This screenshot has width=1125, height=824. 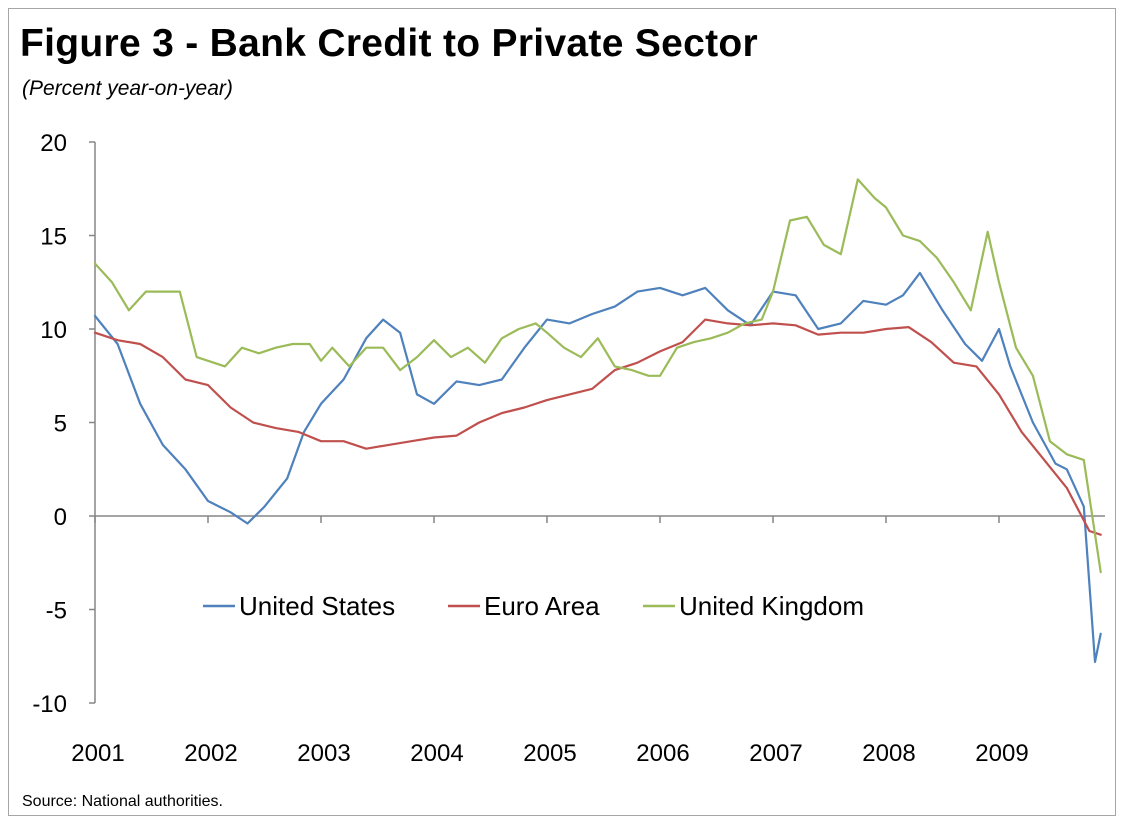 What do you see at coordinates (97, 753) in the screenshot?
I see `x-tick-label: 2001` at bounding box center [97, 753].